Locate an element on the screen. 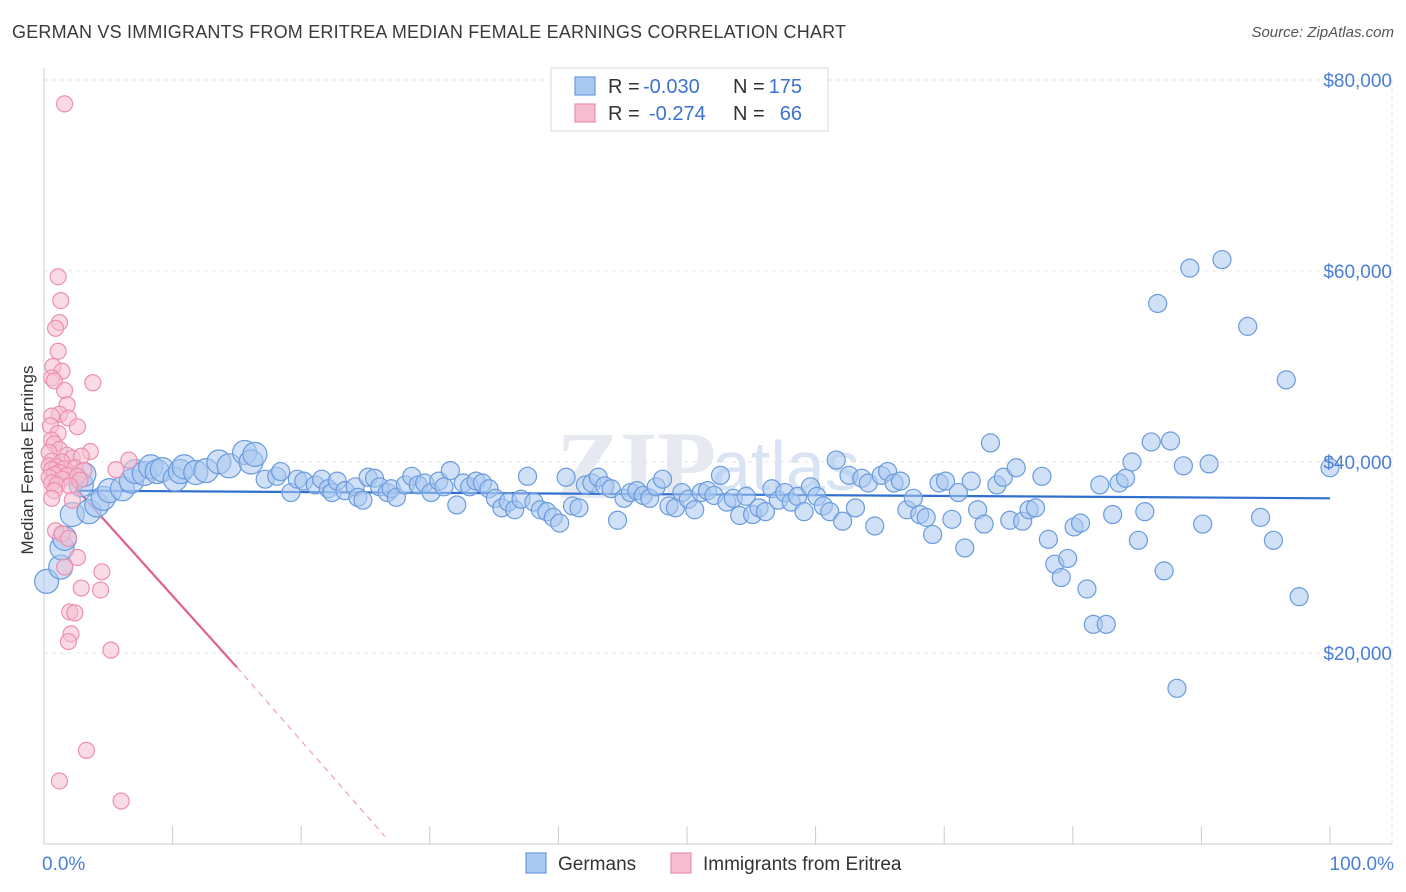  legend-n-label-1: N = is located at coordinates (749, 87).